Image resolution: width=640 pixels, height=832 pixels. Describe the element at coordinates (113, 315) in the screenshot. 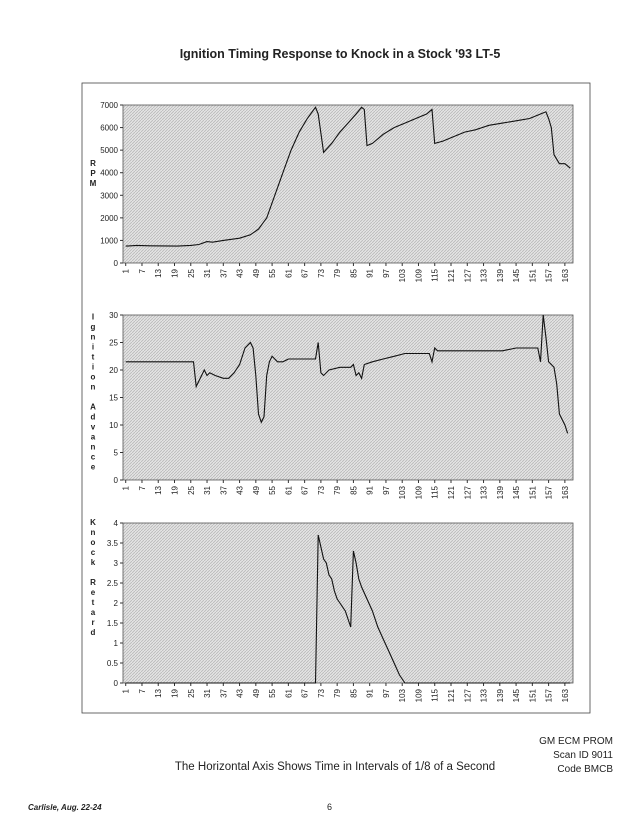

I see `y-tick-label: 30` at that location.